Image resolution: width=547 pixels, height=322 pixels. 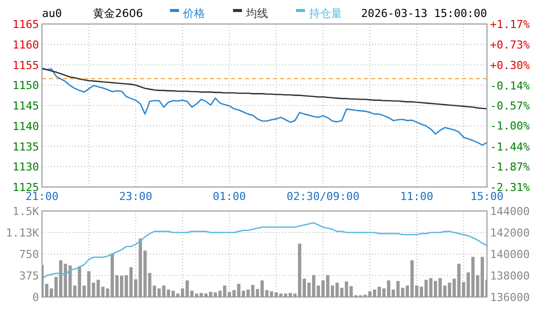 What do you see at coordinates (35, 297) in the screenshot?
I see `y-tick-label: 0` at bounding box center [35, 297].